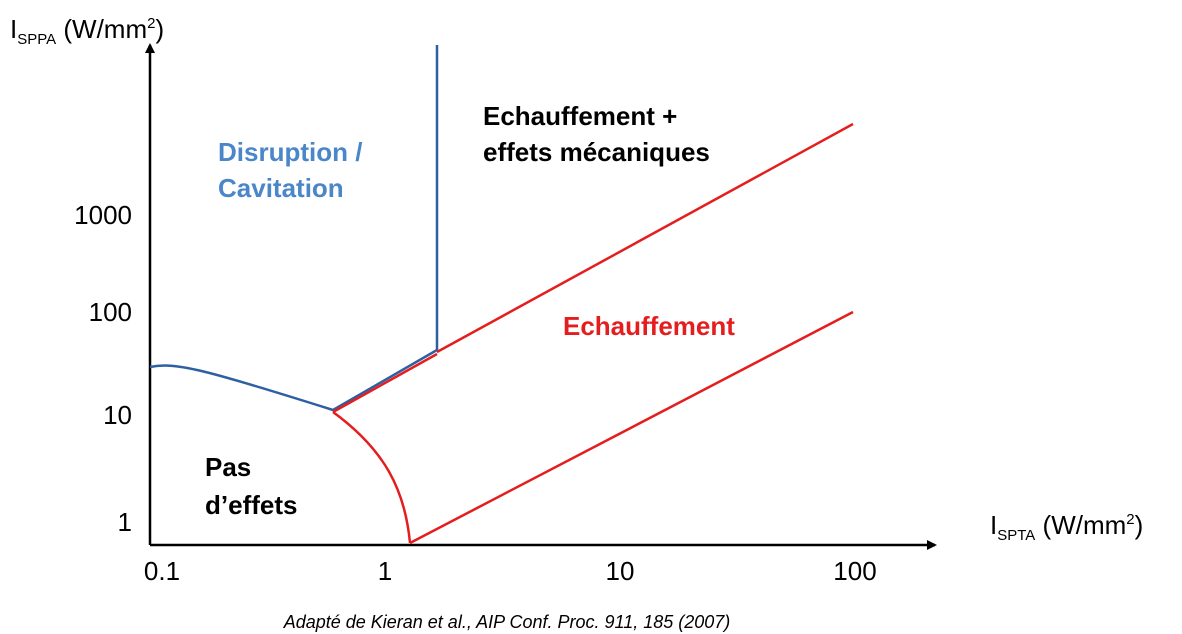  Describe the element at coordinates (125, 522) in the screenshot. I see `y-tick-label: 1` at that location.